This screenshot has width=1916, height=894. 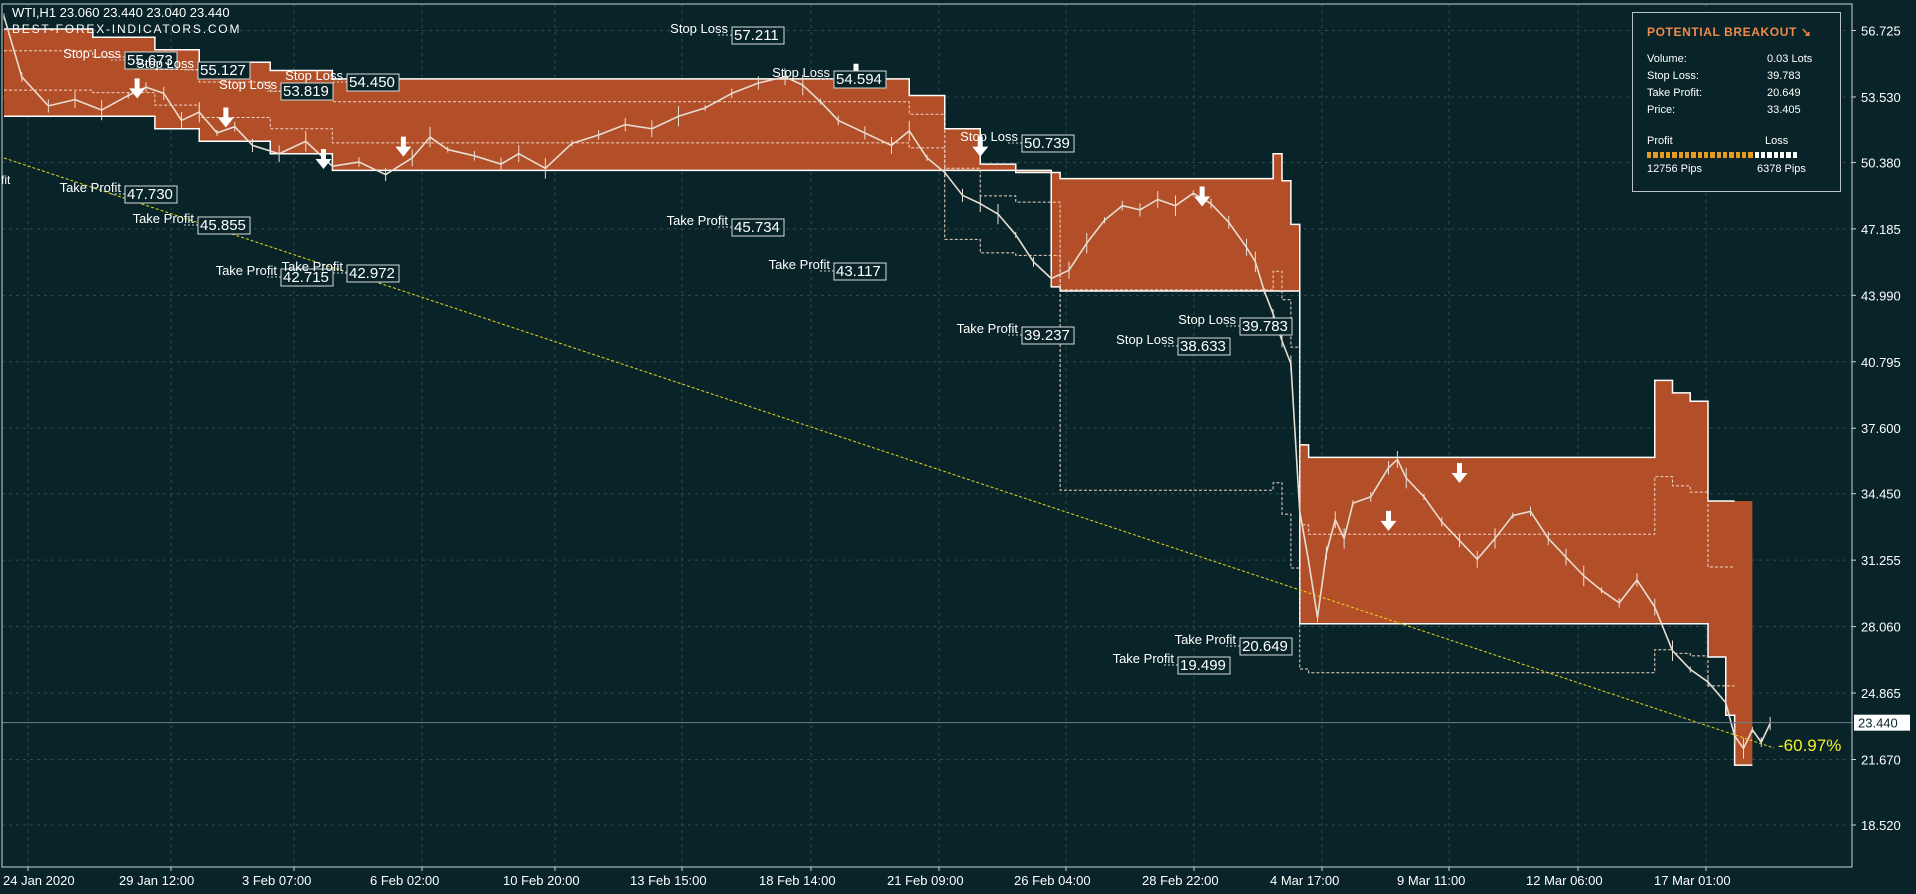 What do you see at coordinates (1673, 76) in the screenshot?
I see `panel-label: Stop Loss:` at bounding box center [1673, 76].